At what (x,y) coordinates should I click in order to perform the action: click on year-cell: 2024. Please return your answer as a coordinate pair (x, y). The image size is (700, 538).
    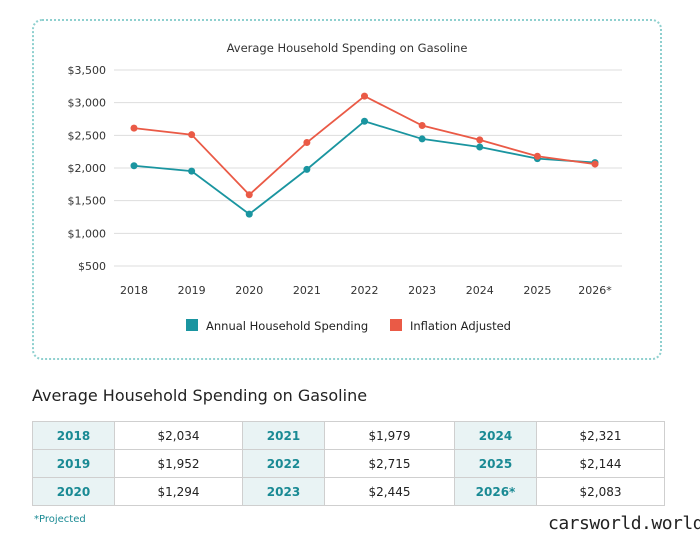
    Looking at the image, I should click on (495, 435).